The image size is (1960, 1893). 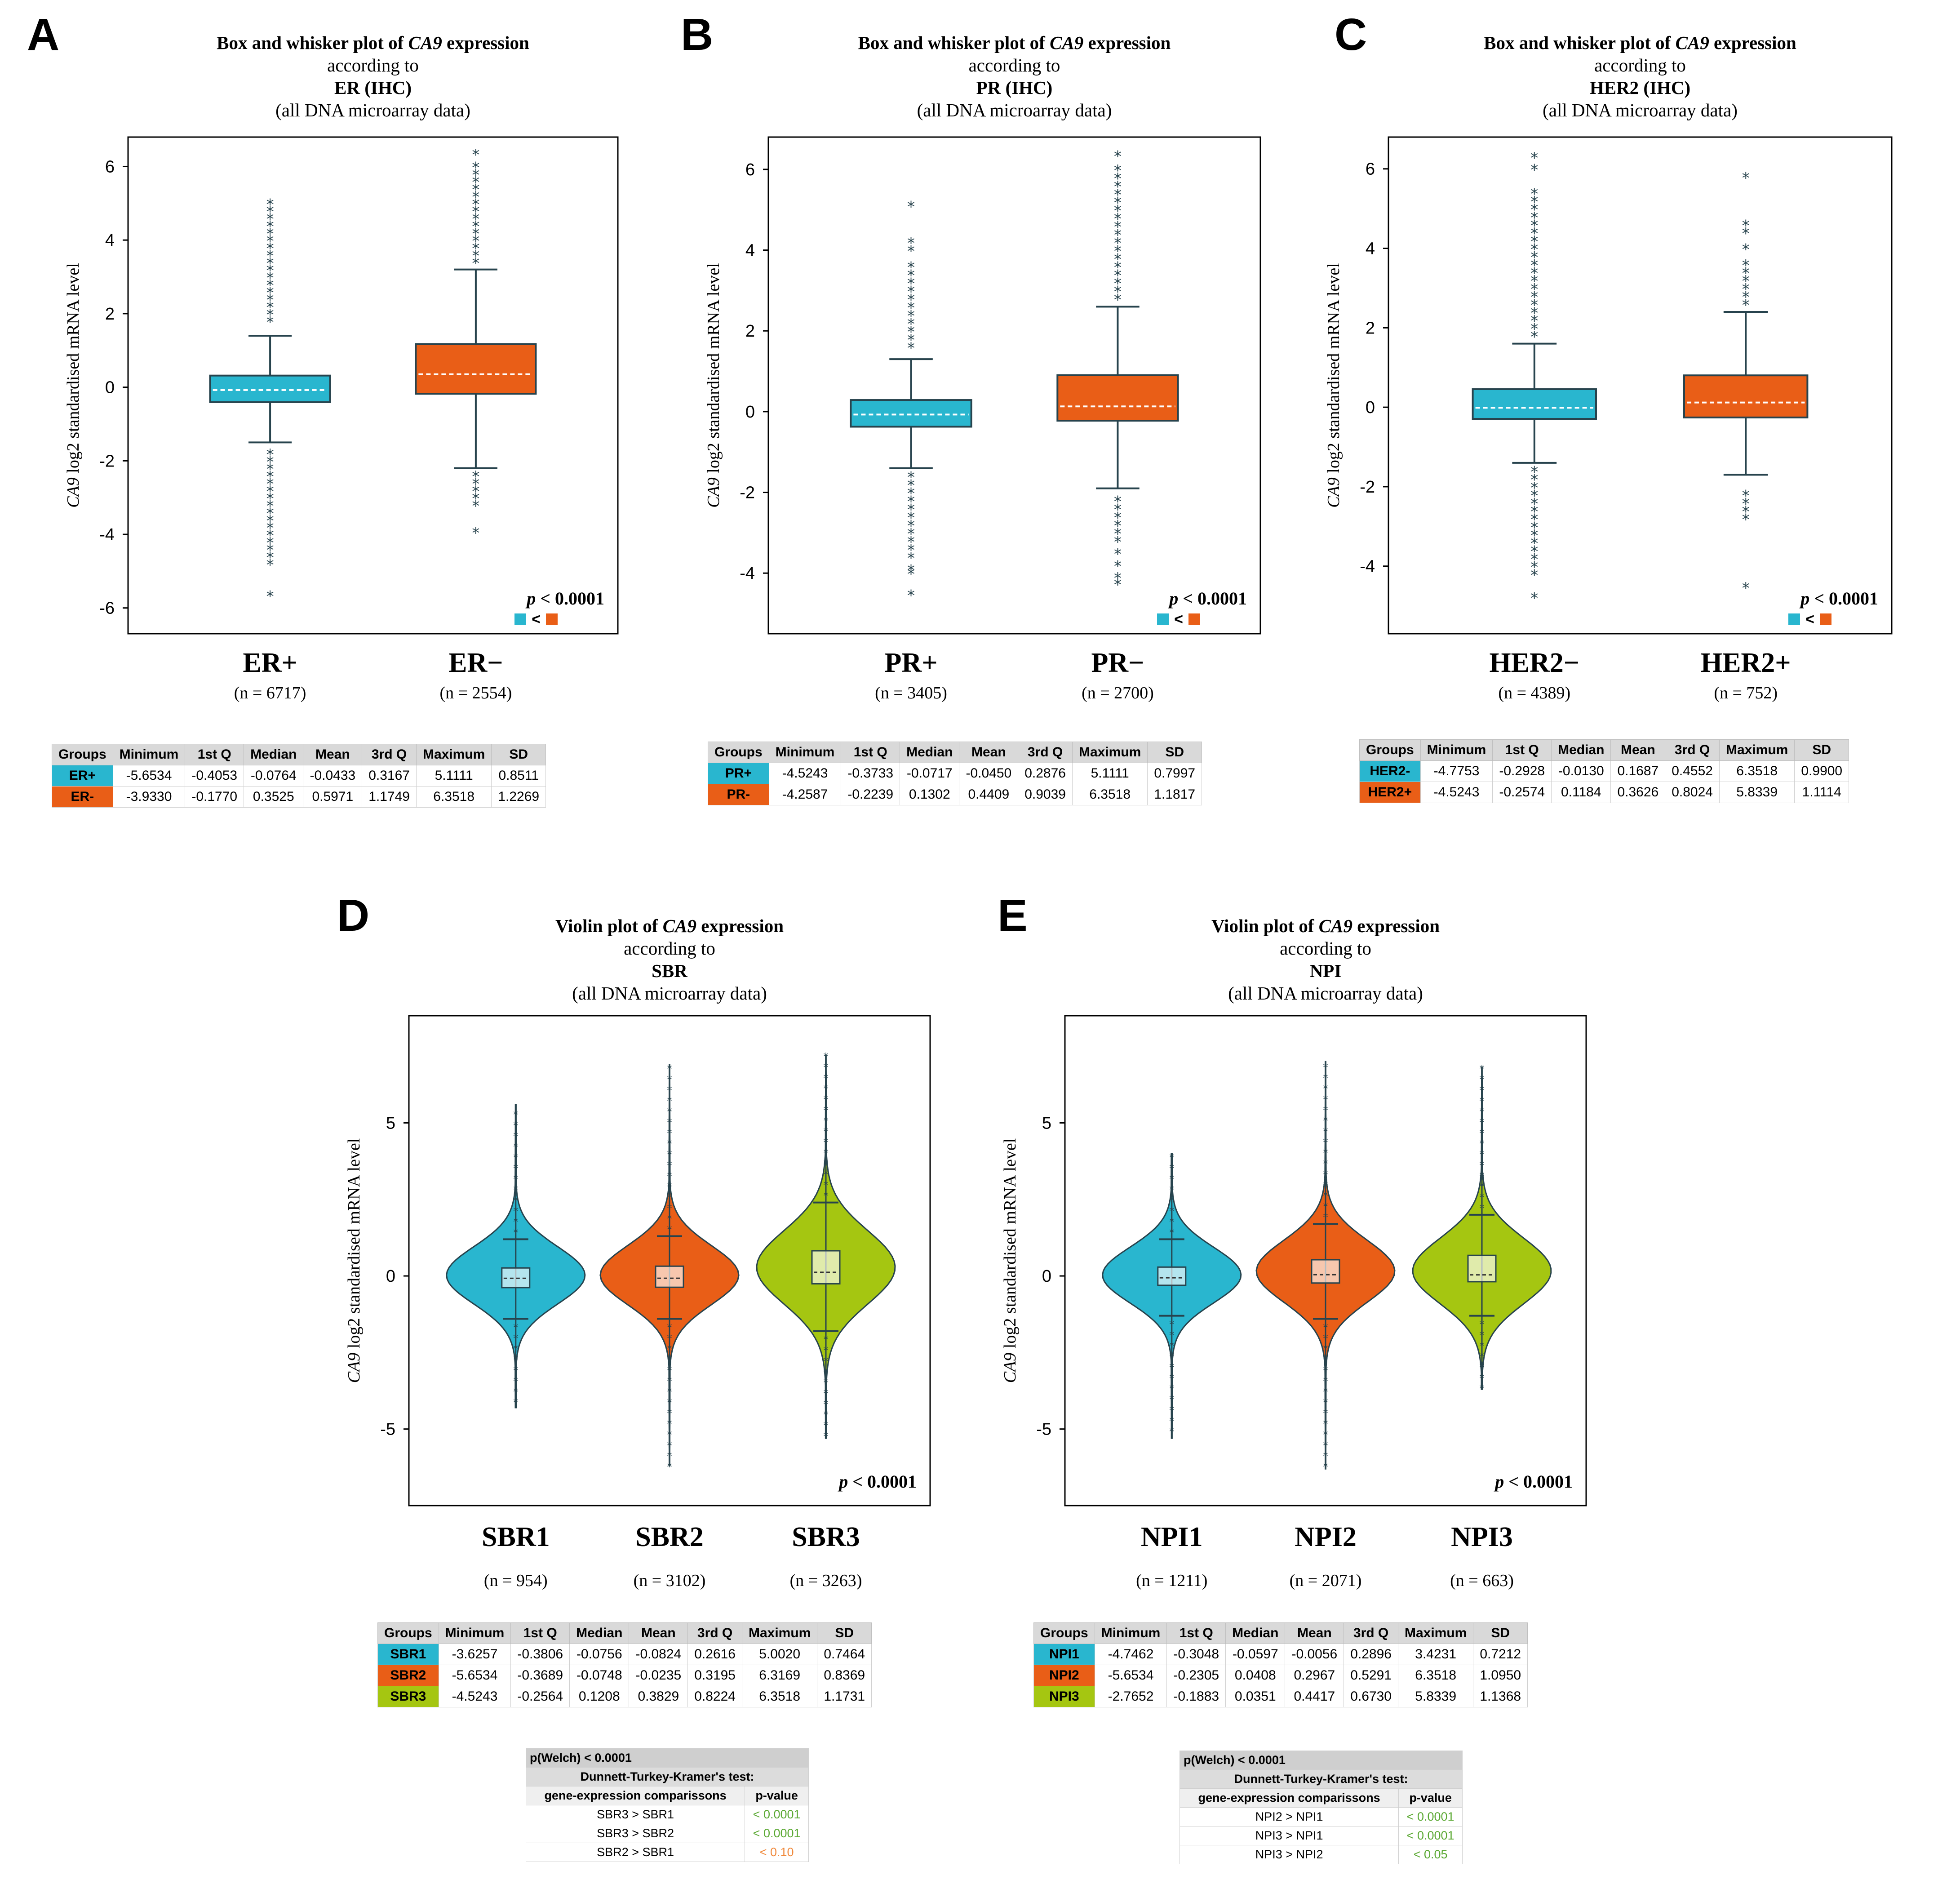 I want to click on column-header: 1st Q, so click(x=540, y=1633).